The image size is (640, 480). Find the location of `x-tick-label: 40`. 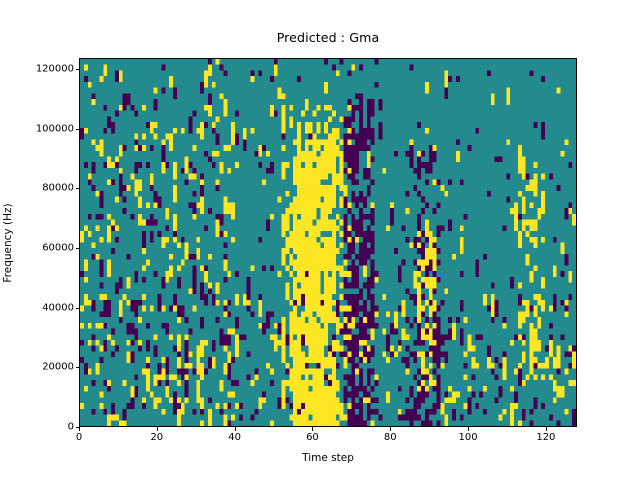

x-tick-label: 40 is located at coordinates (234, 437).